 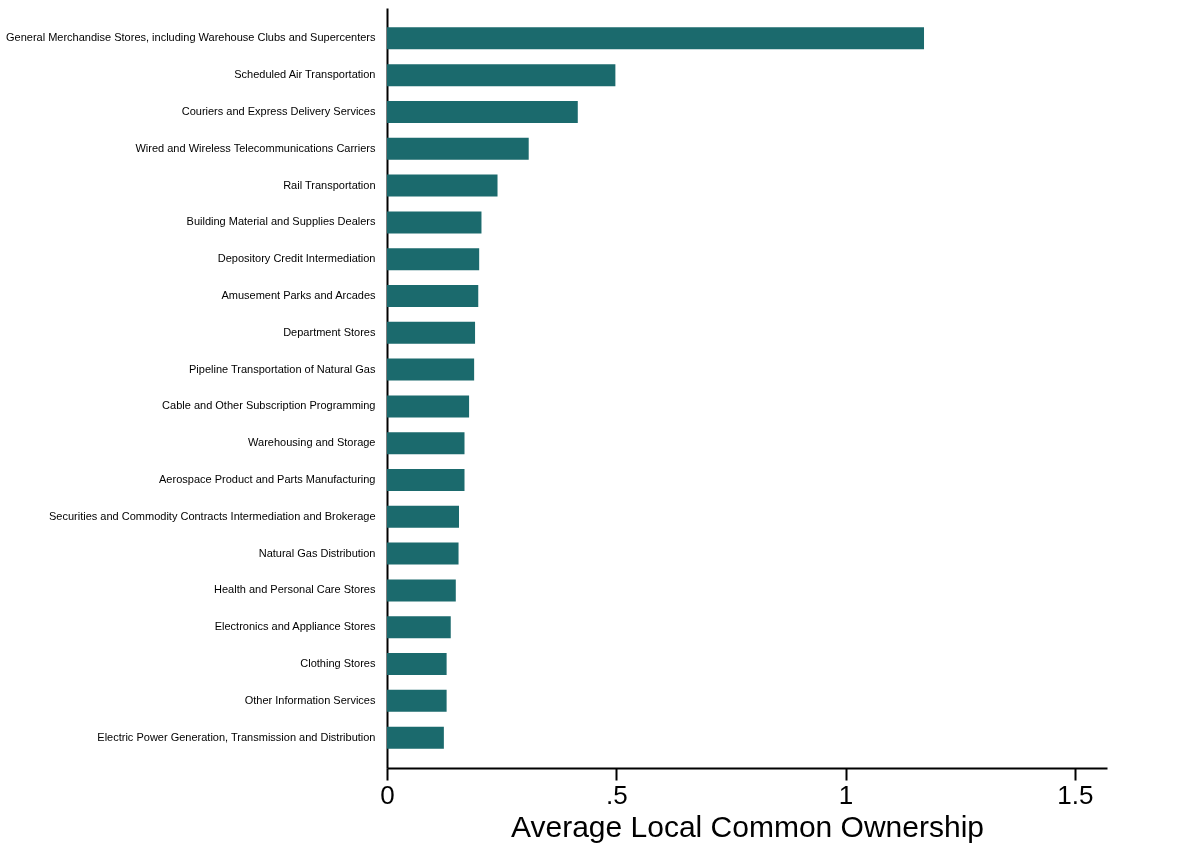 What do you see at coordinates (212, 515) in the screenshot?
I see `y-tick-label: Securities and Commodity Contracts Intermediation and Brokerage` at bounding box center [212, 515].